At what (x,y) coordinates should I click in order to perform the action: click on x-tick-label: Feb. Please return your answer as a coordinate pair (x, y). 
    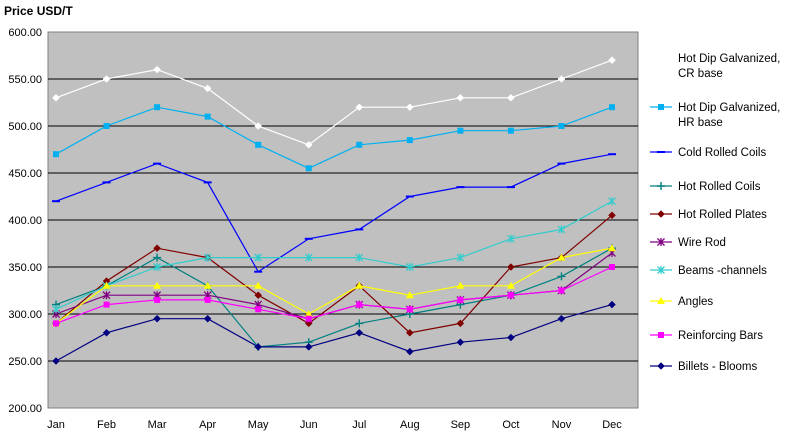
    Looking at the image, I should click on (106, 425).